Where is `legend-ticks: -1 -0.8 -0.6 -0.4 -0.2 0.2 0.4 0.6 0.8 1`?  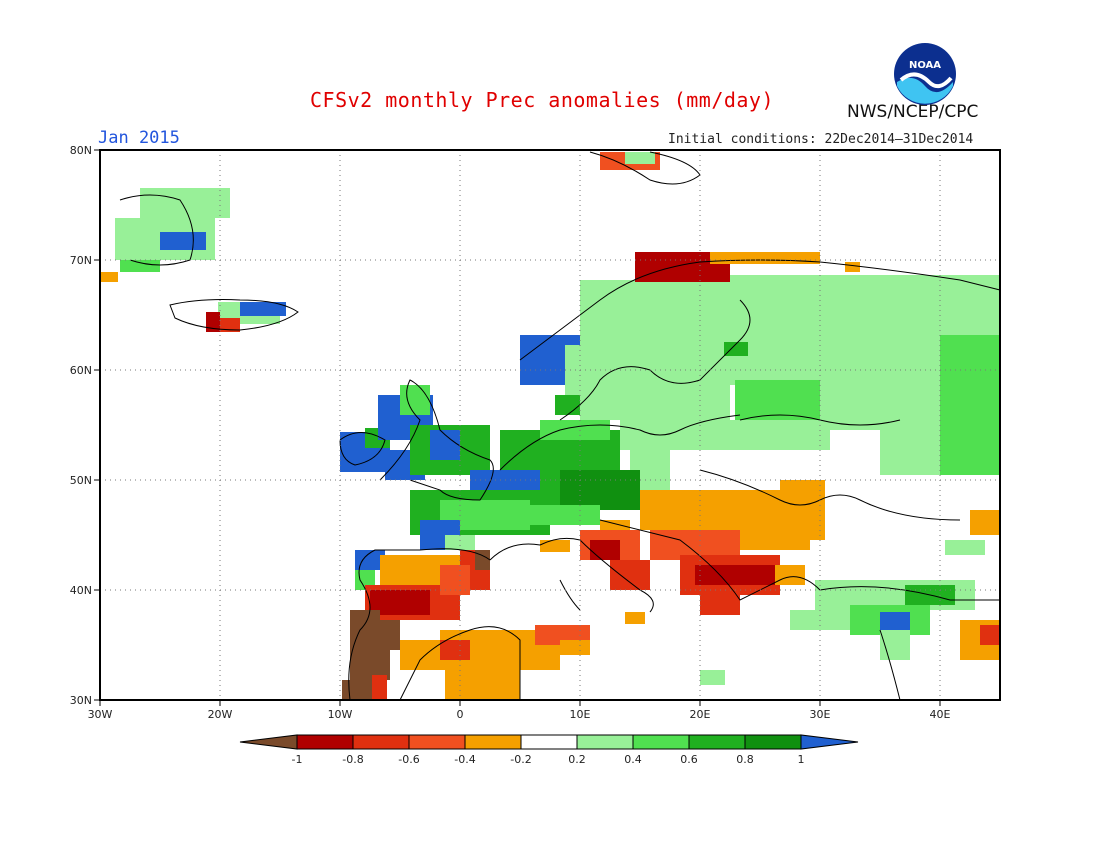
legend-ticks: -1 -0.8 -0.6 -0.4 -0.2 0.2 0.4 0.6 0.8 1 is located at coordinates (548, 759).